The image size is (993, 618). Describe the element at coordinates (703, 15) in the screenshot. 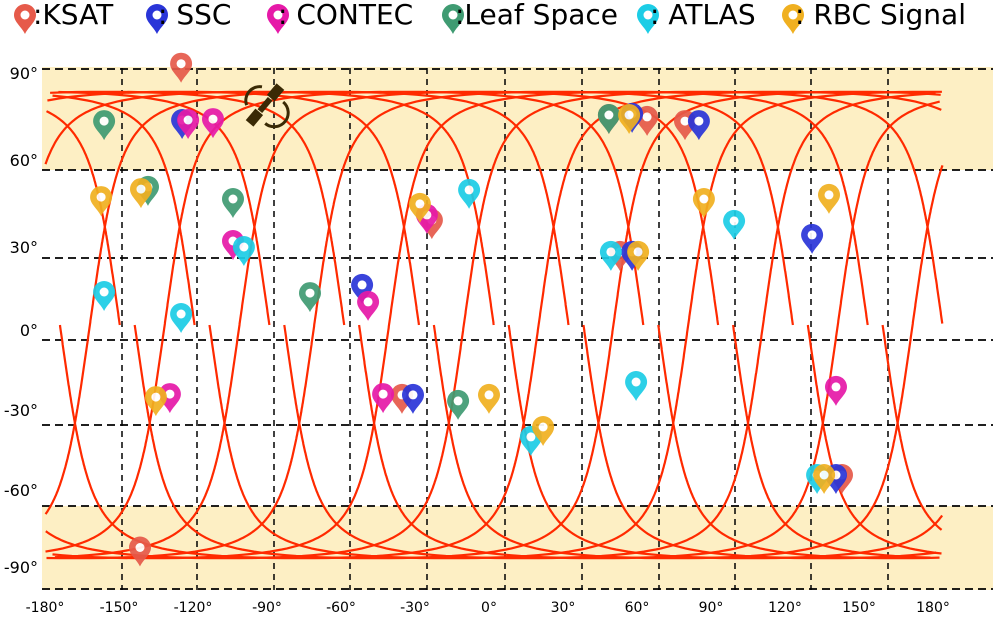

I see `legend-label: : ATLAS` at that location.